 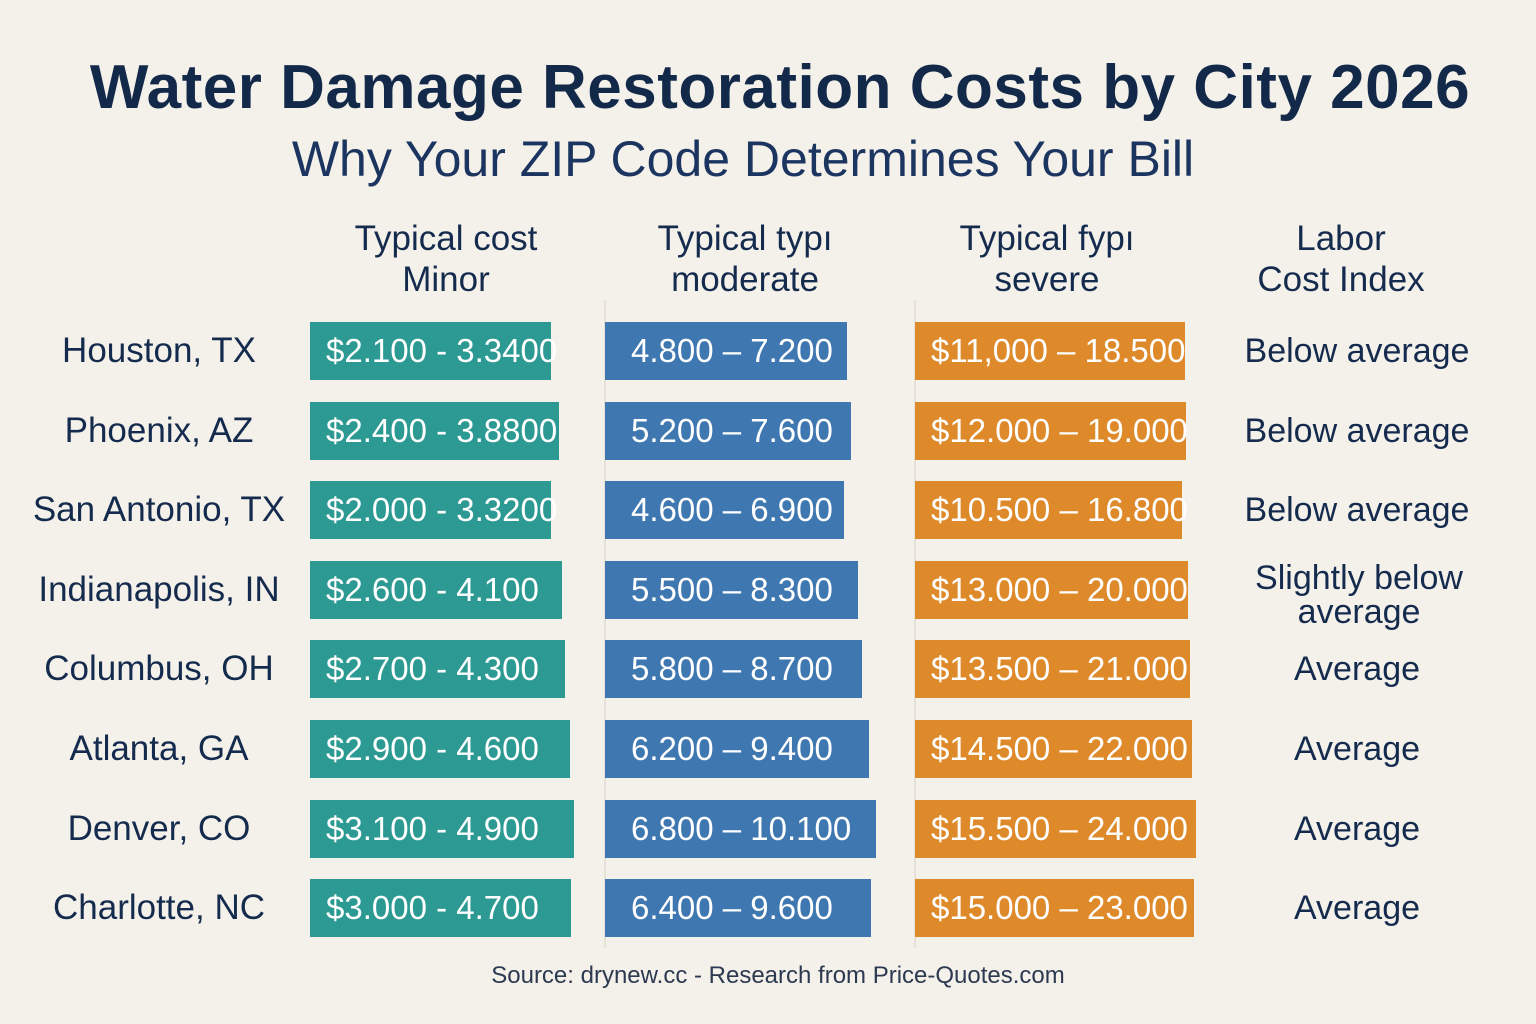 I want to click on bar-moderate: 5.800 – 8.700, so click(x=733, y=669).